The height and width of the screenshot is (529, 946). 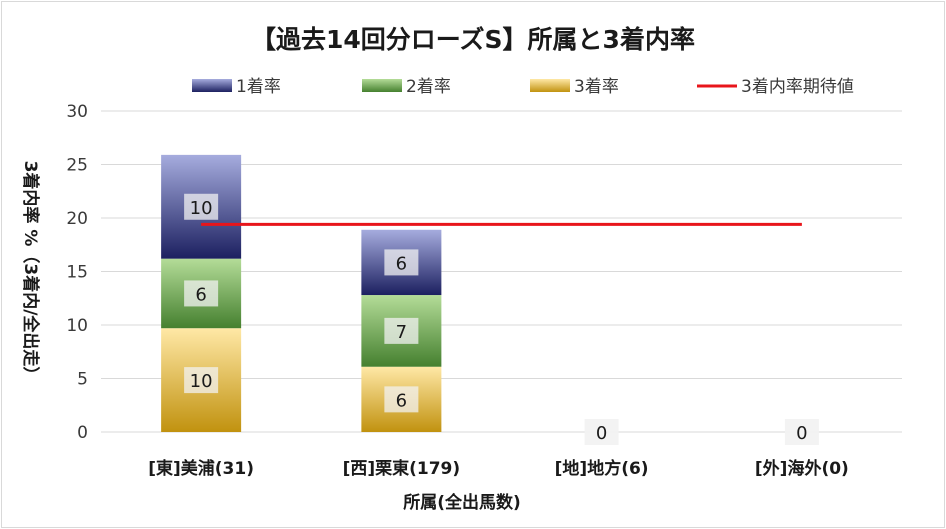 I want to click on chart-title: 【過去14回分ローズS】所属と3着内率, so click(x=473, y=39).